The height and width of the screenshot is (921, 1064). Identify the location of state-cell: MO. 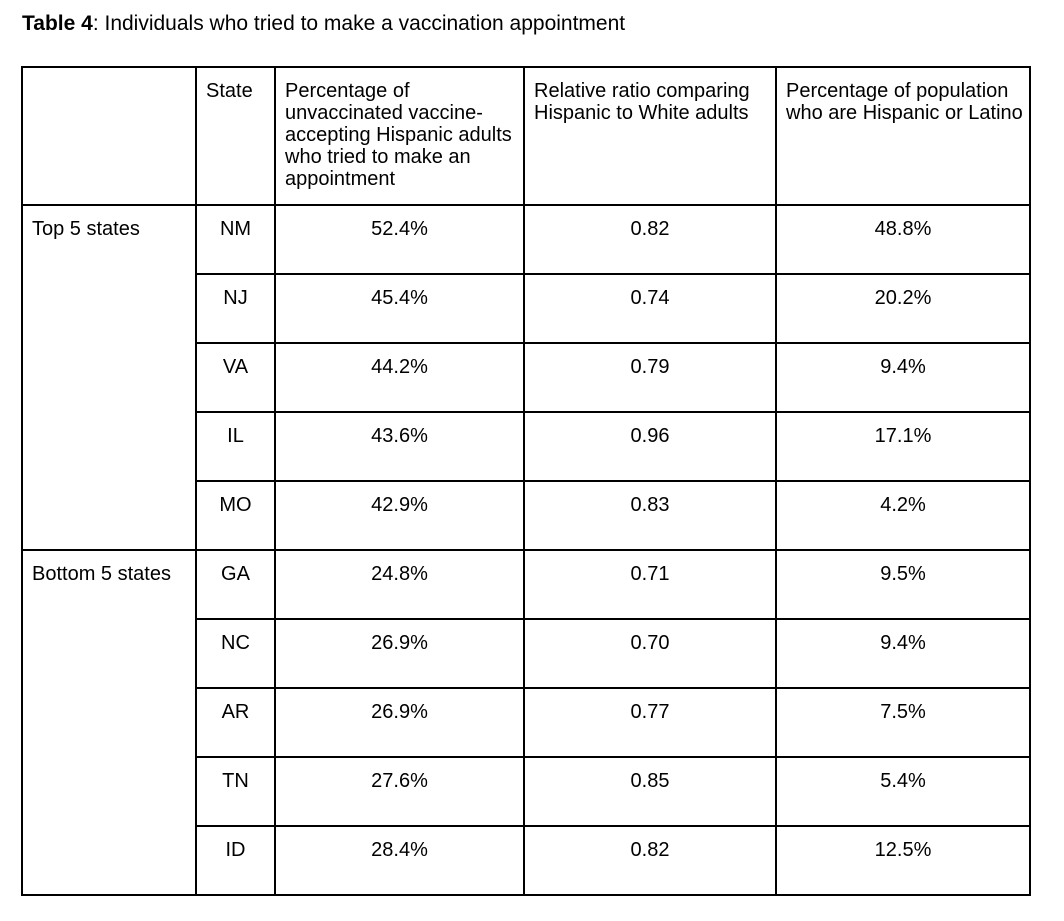
(235, 515).